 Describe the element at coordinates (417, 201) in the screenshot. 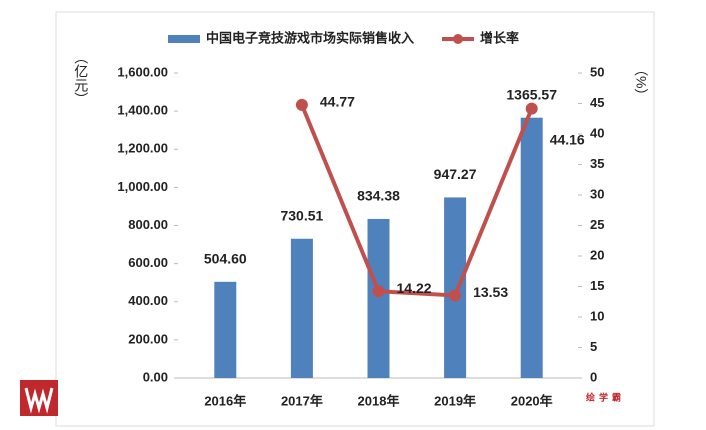

I see `line` at that location.